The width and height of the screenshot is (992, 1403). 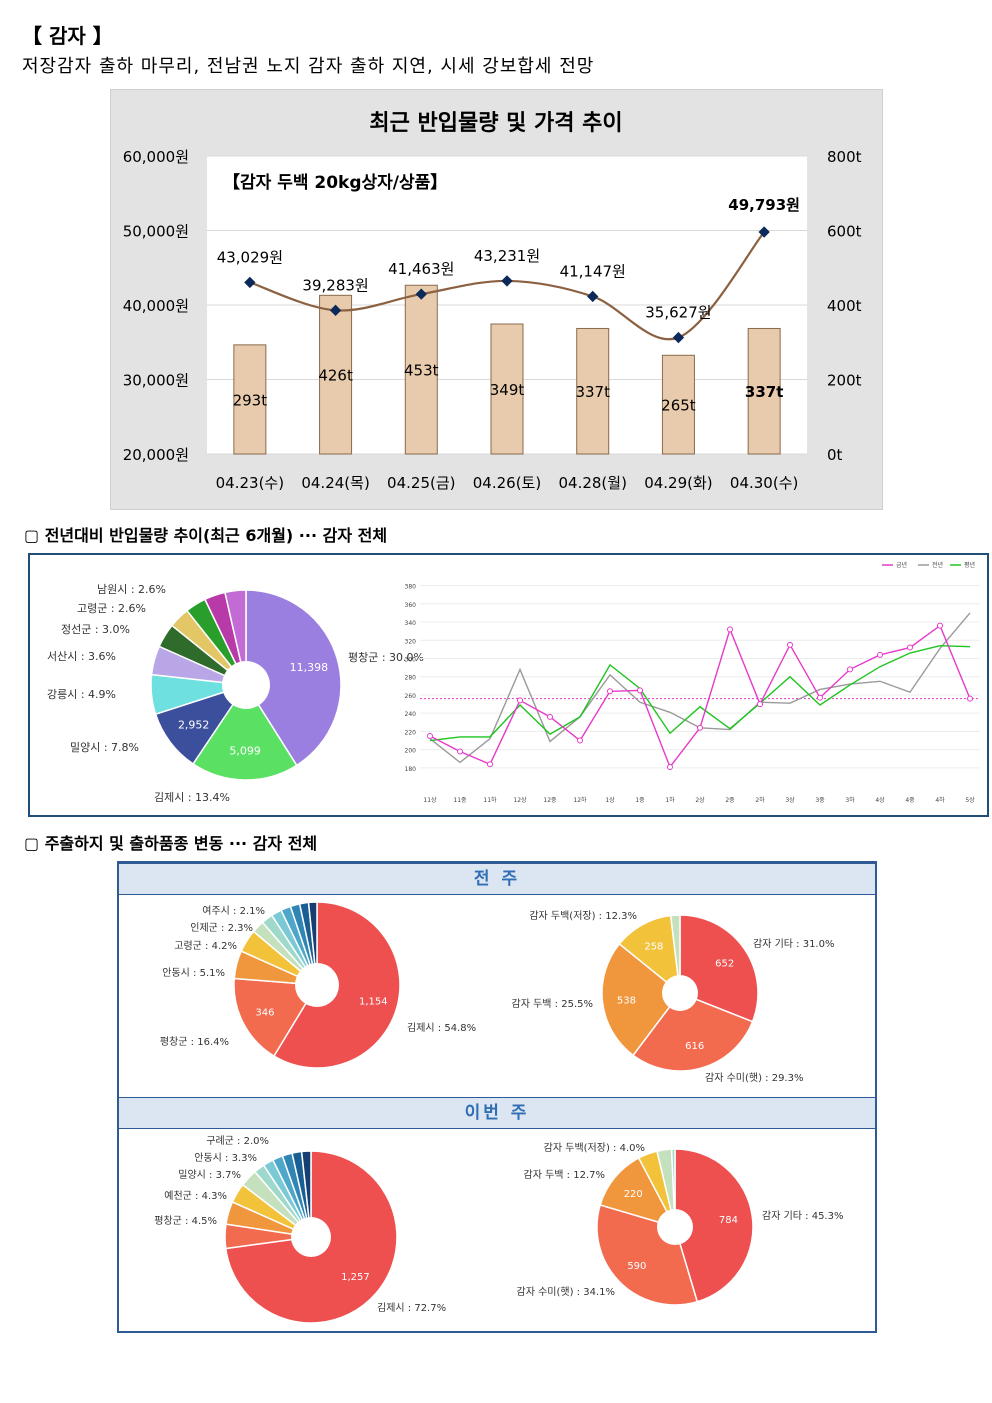 What do you see at coordinates (209, 1175) in the screenshot?
I see `slice-label: 밀양시 : 3.7%` at bounding box center [209, 1175].